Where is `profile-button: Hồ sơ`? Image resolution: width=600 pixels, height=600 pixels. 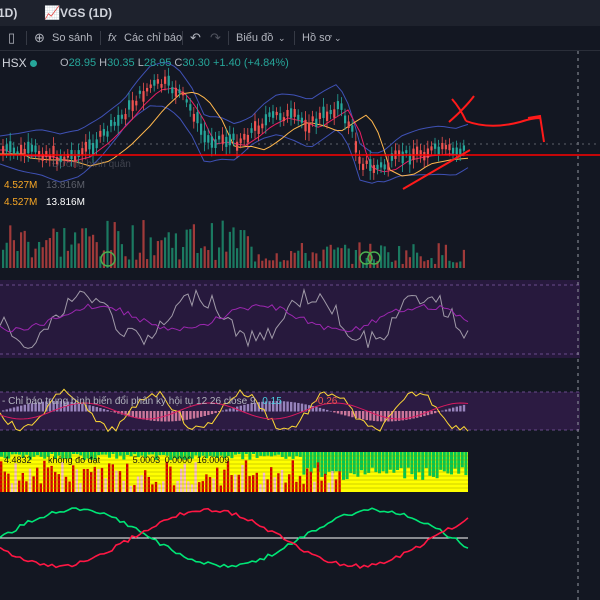 profile-button: Hồ sơ is located at coordinates (317, 38).